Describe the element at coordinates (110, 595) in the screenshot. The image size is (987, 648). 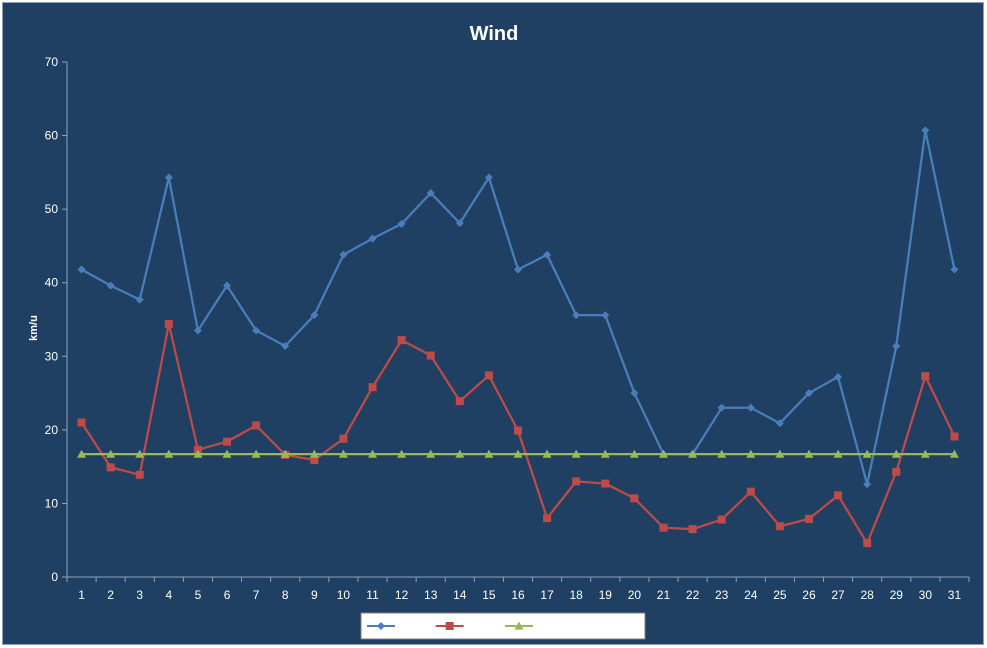
I see `x-tick-label: 2` at that location.